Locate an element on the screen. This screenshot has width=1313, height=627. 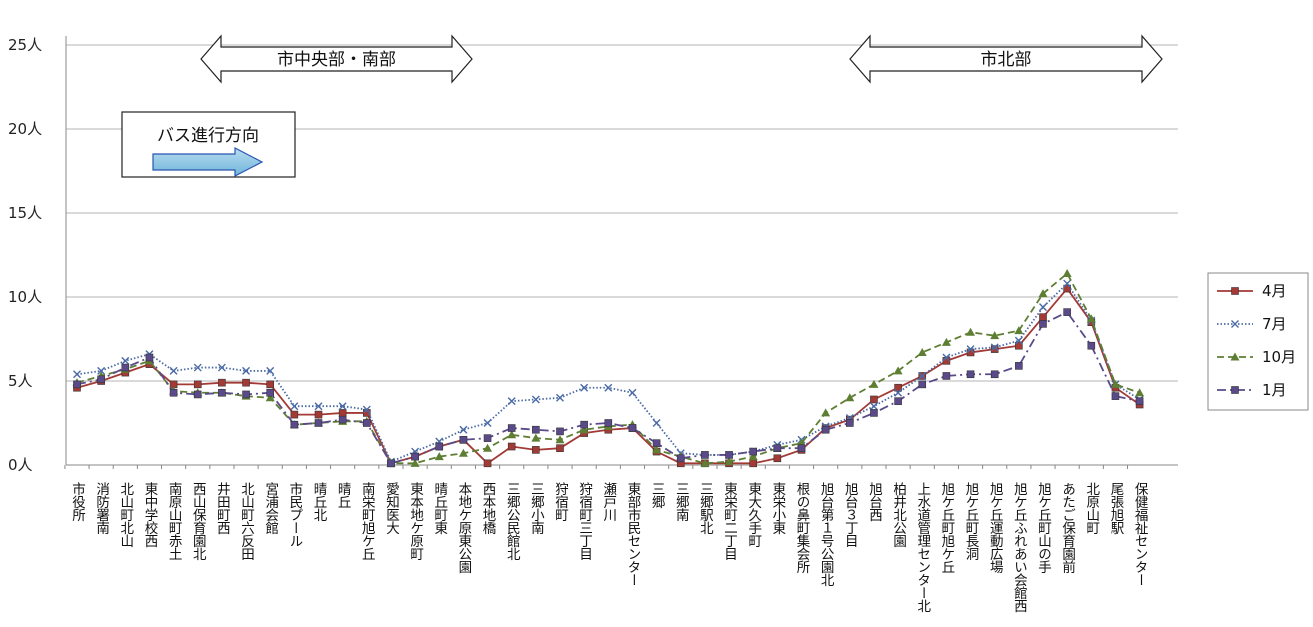
x-tick-label: 本地ケ原東公園 is located at coordinates (463, 528).